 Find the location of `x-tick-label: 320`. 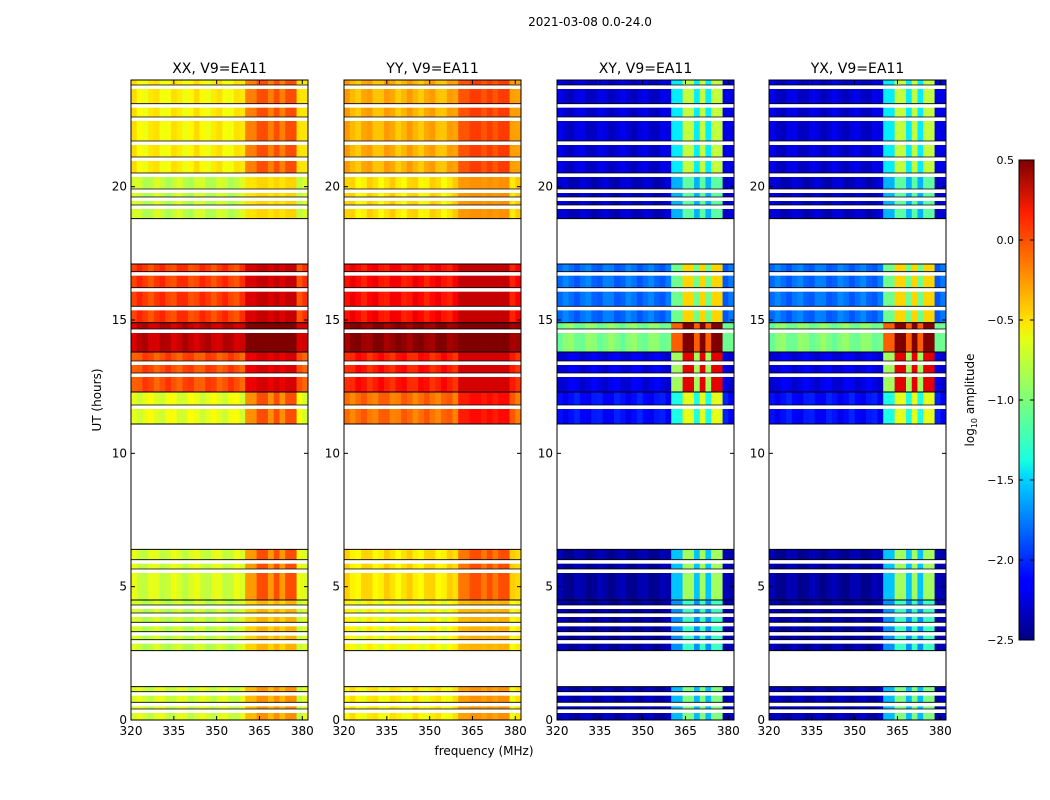

x-tick-label: 320 is located at coordinates (344, 731).